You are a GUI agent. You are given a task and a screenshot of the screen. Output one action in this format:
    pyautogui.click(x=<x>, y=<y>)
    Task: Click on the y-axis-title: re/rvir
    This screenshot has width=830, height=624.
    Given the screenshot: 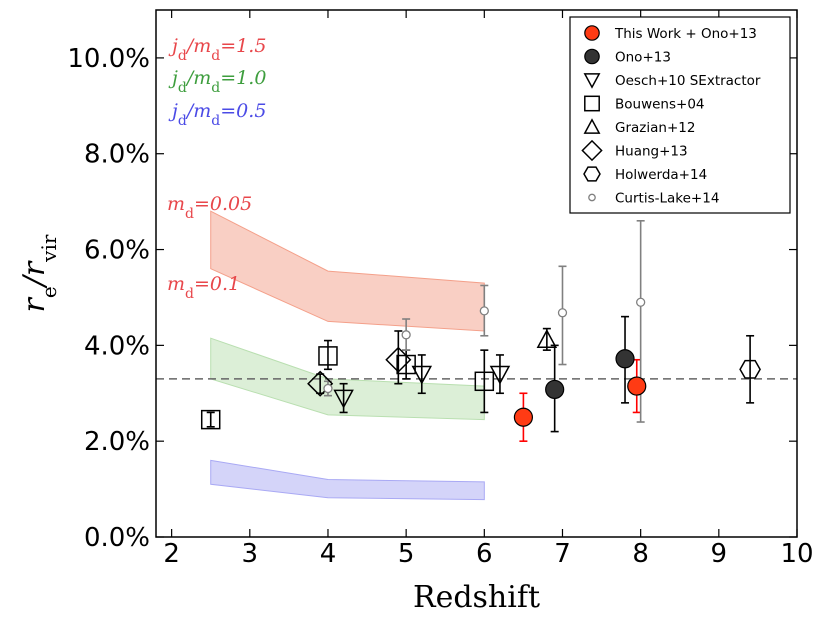 What is the action you would take?
    pyautogui.click(x=39, y=273)
    